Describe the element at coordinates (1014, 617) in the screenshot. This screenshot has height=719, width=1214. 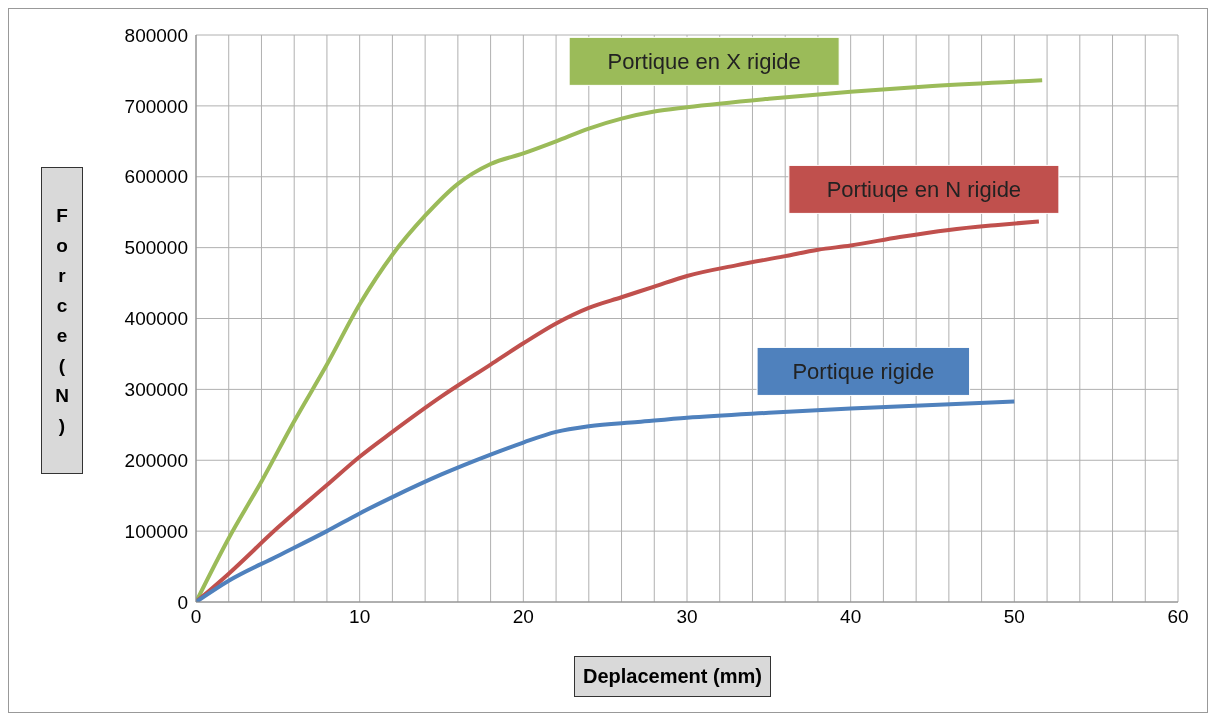
I see `x-tick-label: 50` at that location.